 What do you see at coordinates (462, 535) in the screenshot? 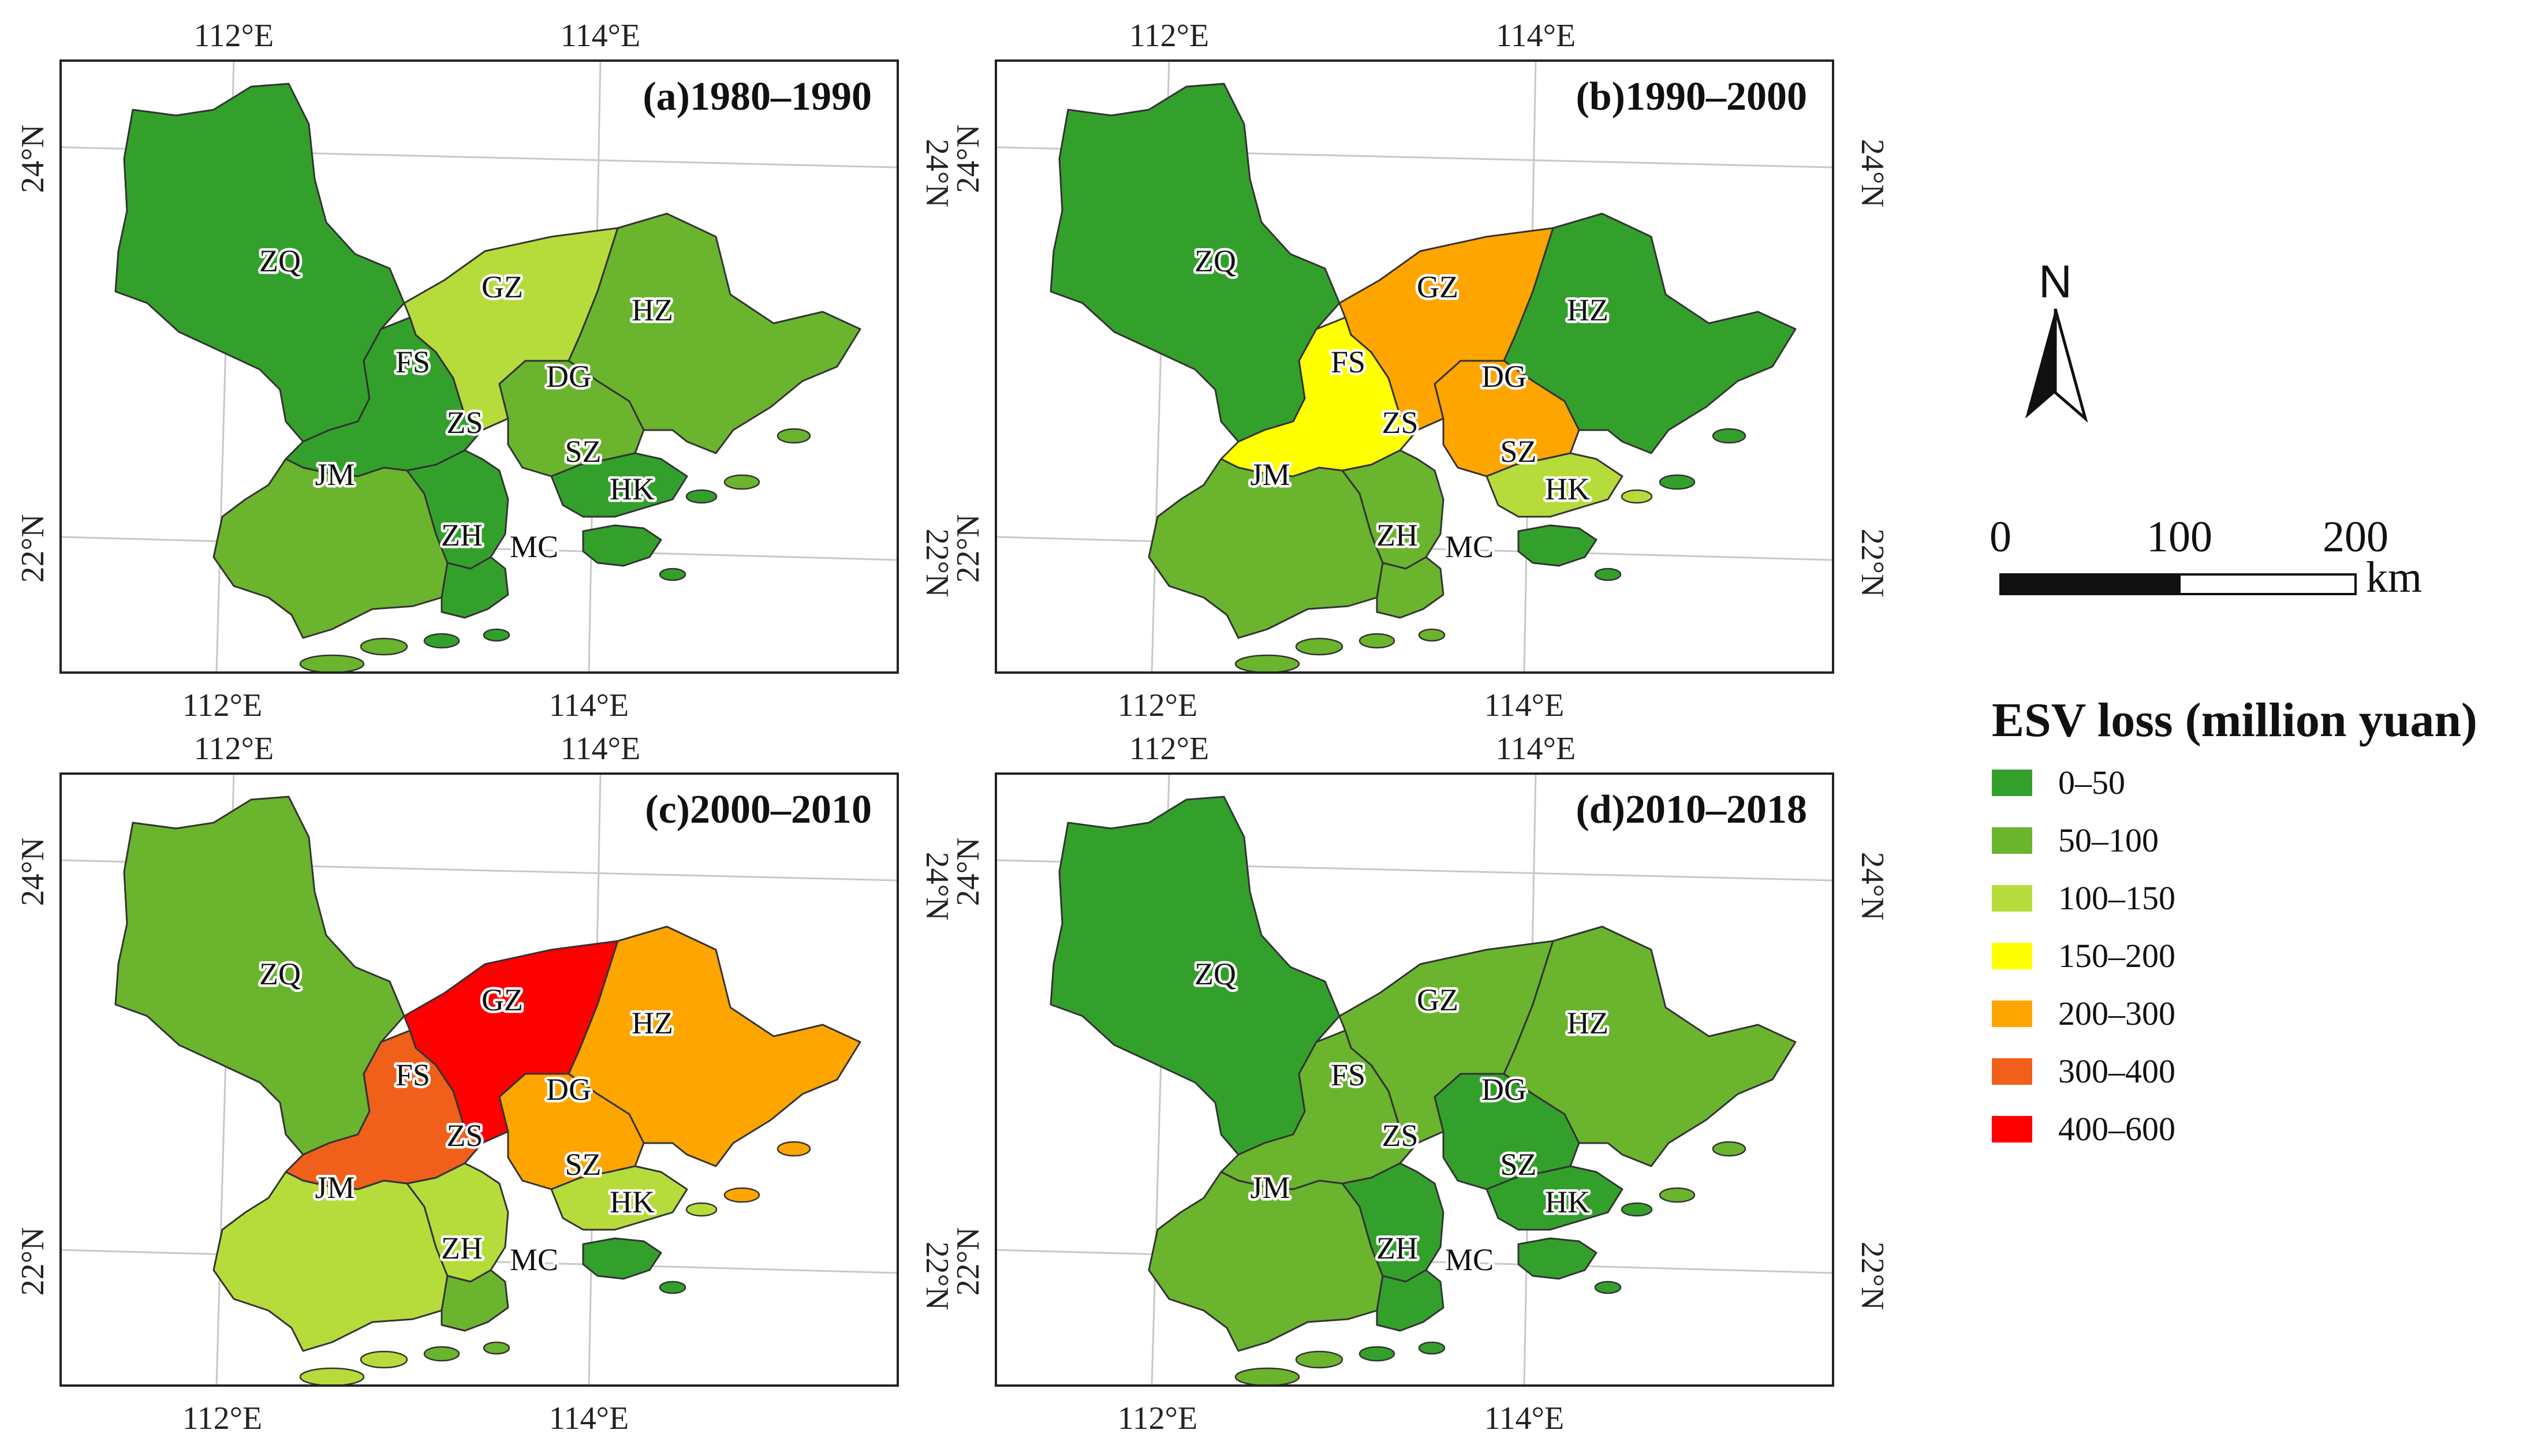
I see `city-label-zh-a: ZH` at bounding box center [462, 535].